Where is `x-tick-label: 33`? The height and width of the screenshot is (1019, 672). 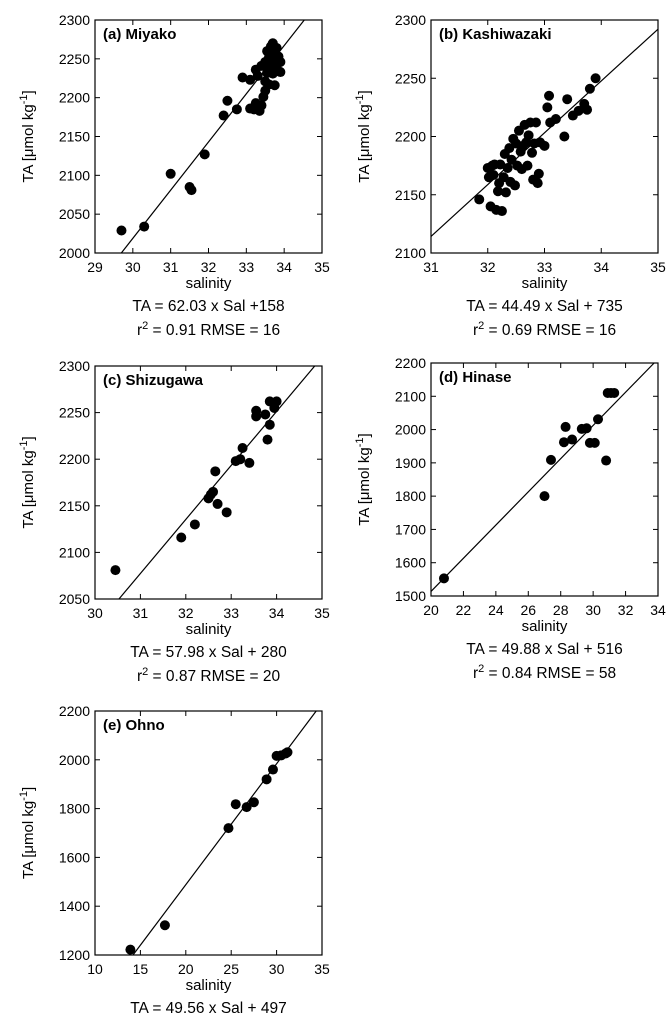 x-tick-label: 33 is located at coordinates (247, 267).